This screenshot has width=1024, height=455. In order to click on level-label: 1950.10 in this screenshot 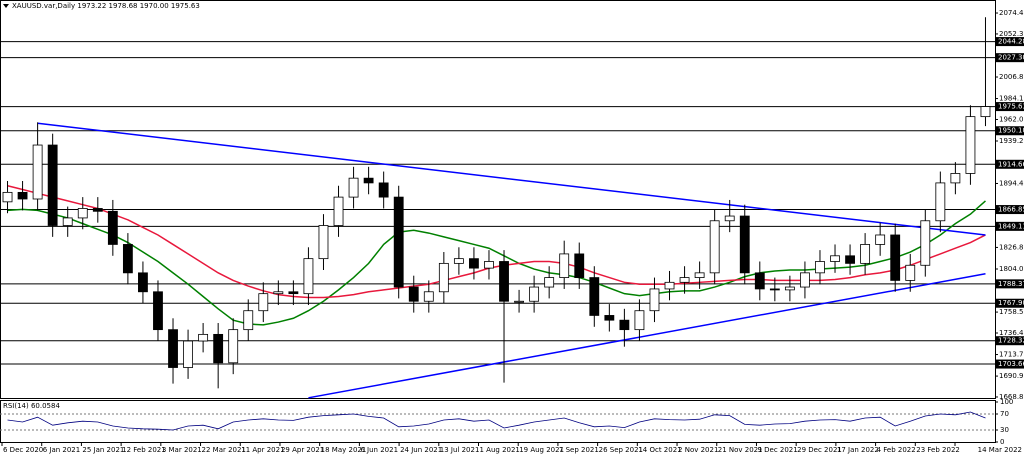, I will do `click(1011, 131)`.